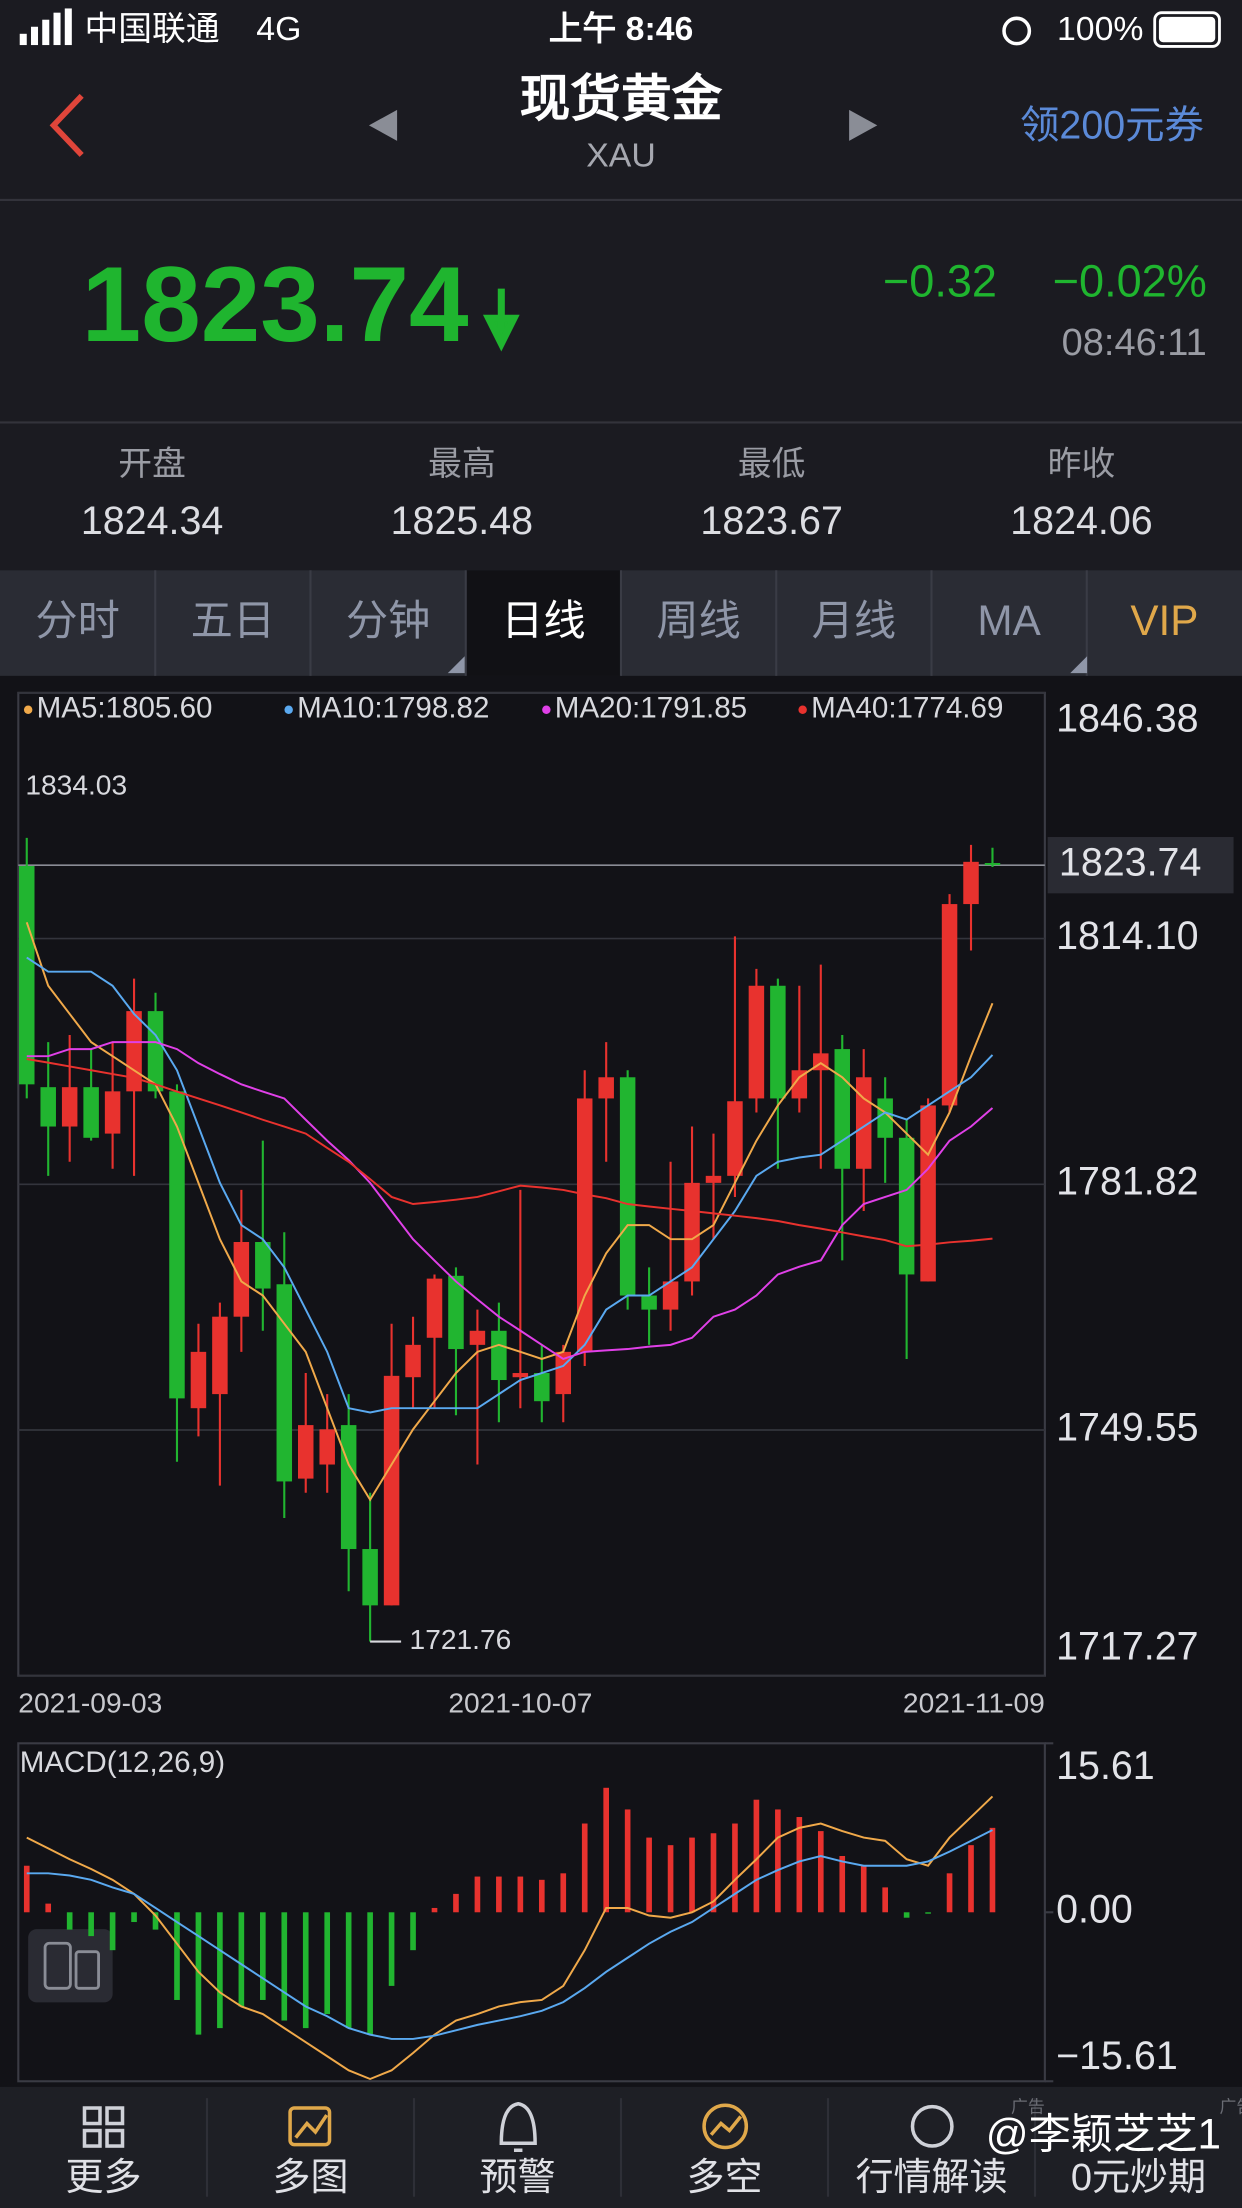  What do you see at coordinates (103, 2178) in the screenshot?
I see `nav-item: 更多` at bounding box center [103, 2178].